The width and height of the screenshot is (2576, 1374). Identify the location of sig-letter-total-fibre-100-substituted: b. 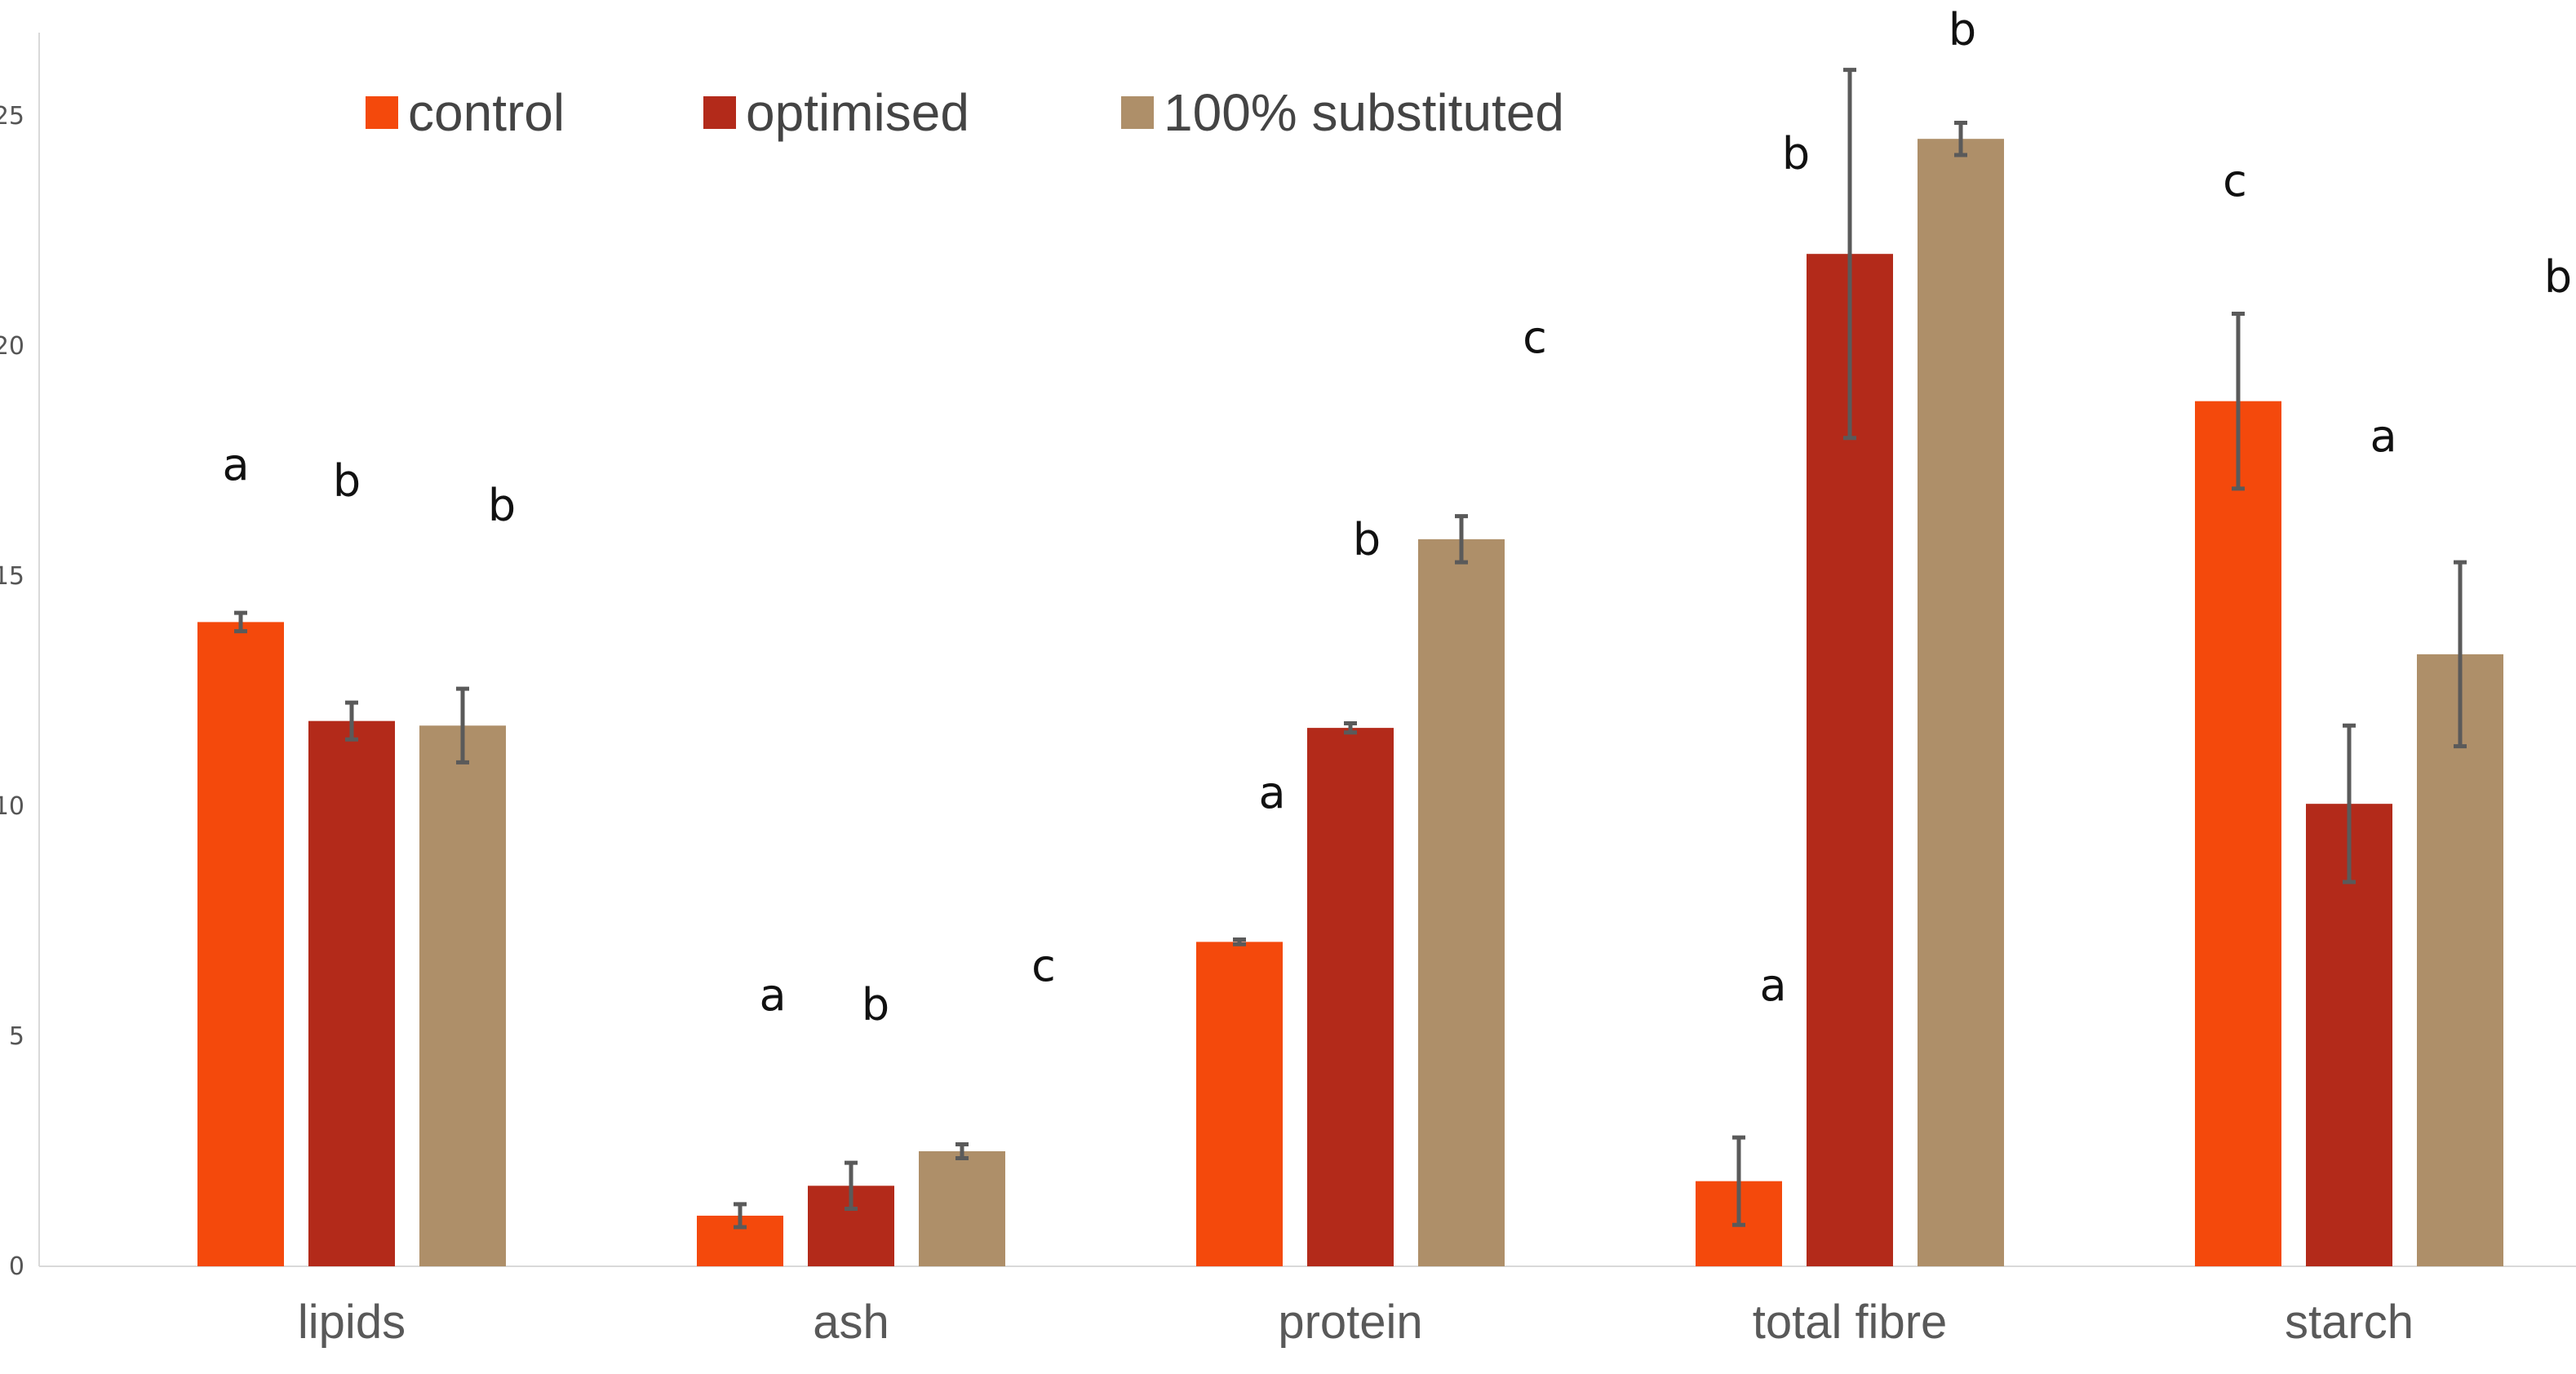
(1962, 30).